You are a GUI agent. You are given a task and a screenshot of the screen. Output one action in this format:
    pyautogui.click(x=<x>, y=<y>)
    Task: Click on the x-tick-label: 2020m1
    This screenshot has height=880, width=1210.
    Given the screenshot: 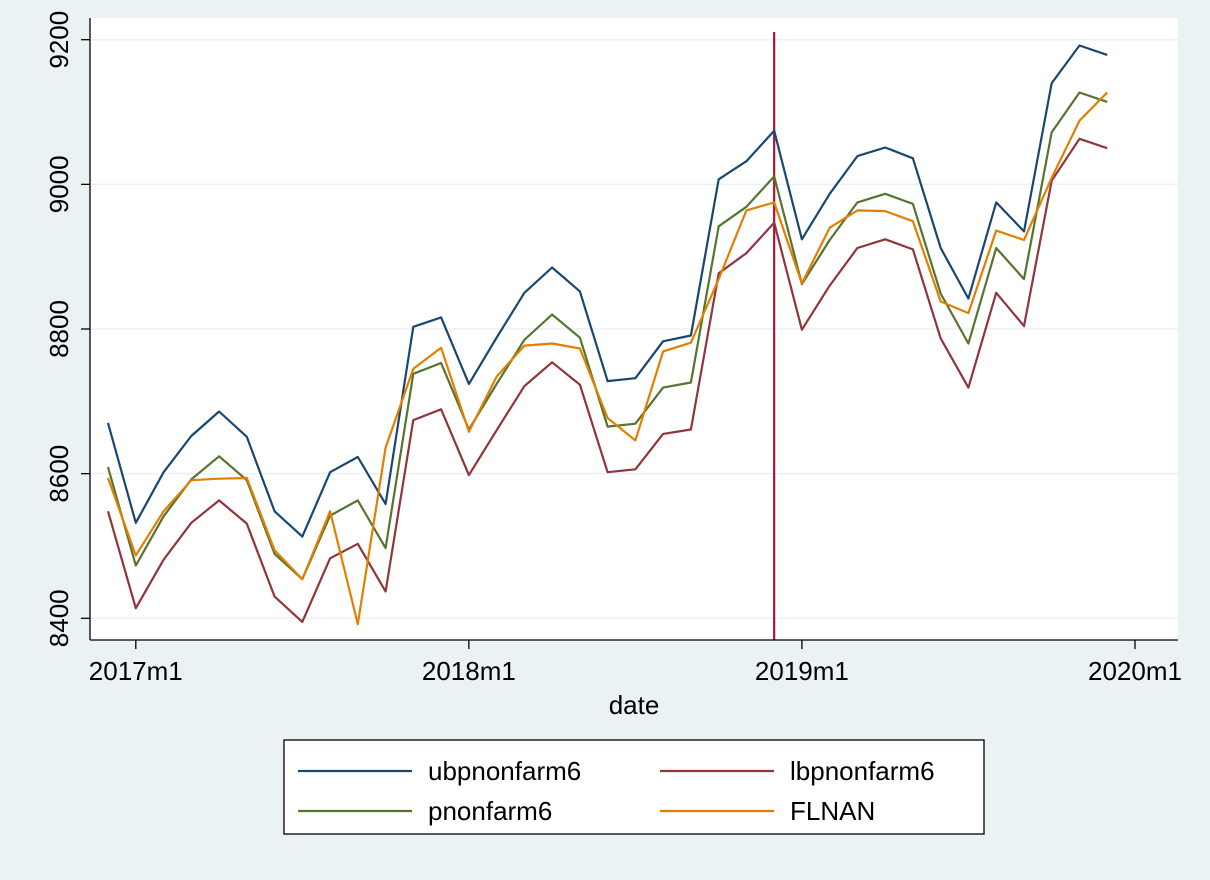 What is the action you would take?
    pyautogui.click(x=1135, y=671)
    